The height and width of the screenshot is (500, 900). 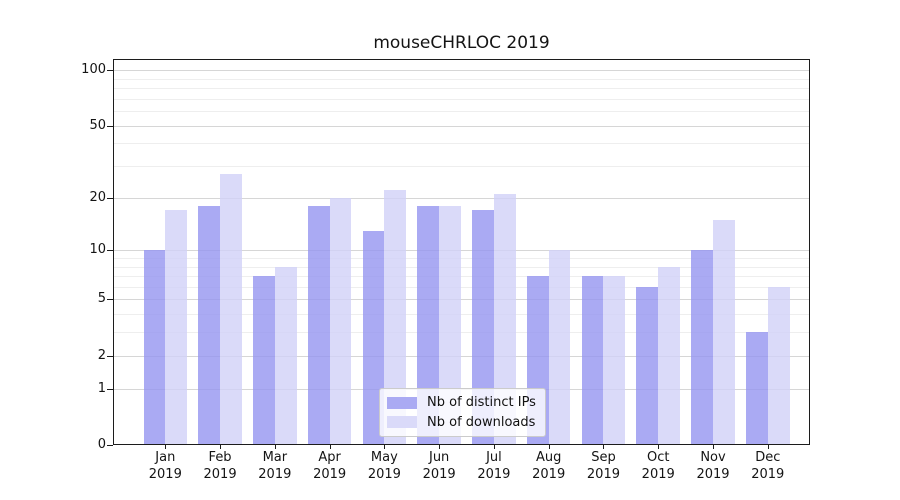 What do you see at coordinates (461, 43) in the screenshot?
I see `chart-title: mouseCHRLOC 2019` at bounding box center [461, 43].